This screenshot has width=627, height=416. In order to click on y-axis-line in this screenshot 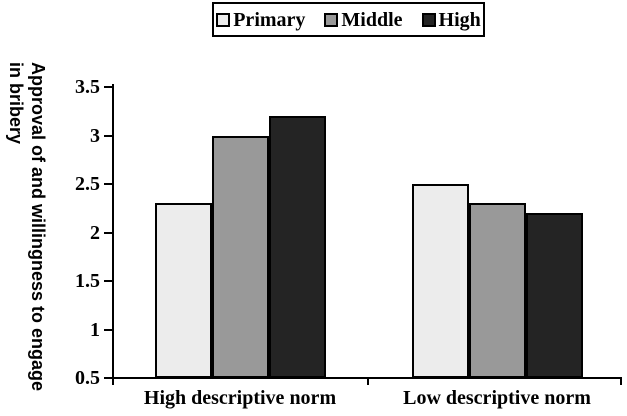, I will do `click(113, 231)`.